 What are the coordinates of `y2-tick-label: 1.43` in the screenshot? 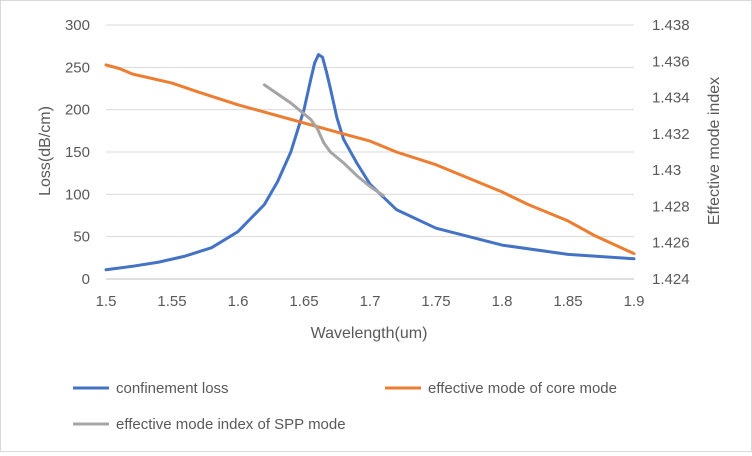 It's located at (666, 170).